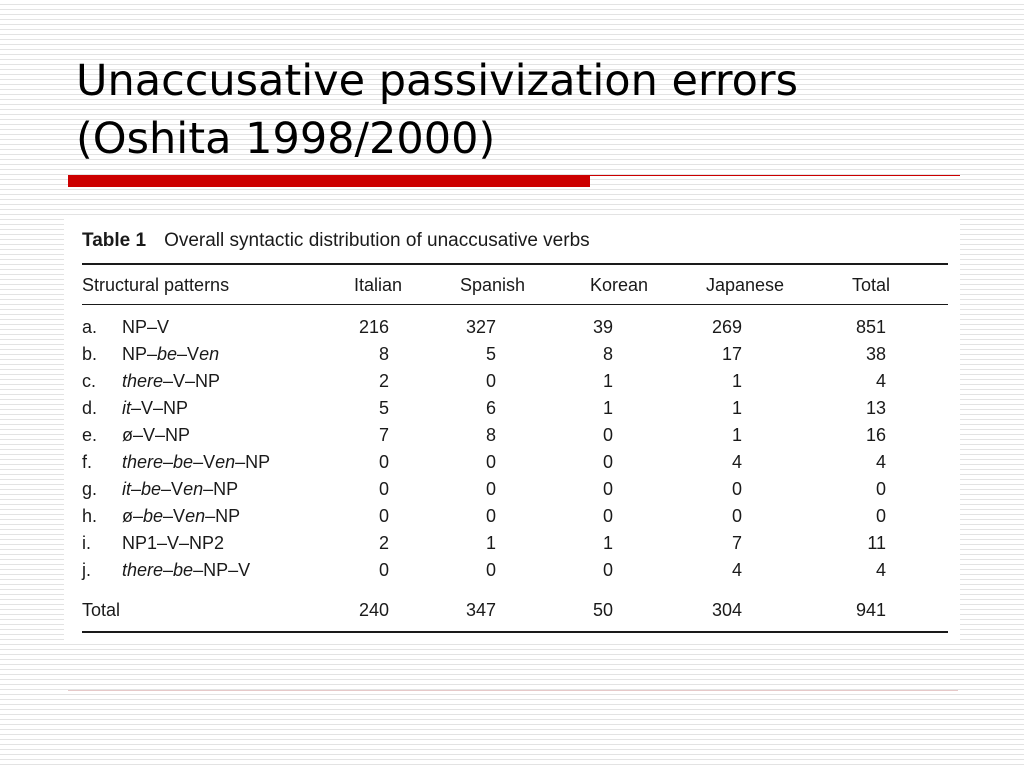 Image resolution: width=1024 pixels, height=768 pixels. I want to click on row-pattern: there–be–NP–V, so click(186, 570).